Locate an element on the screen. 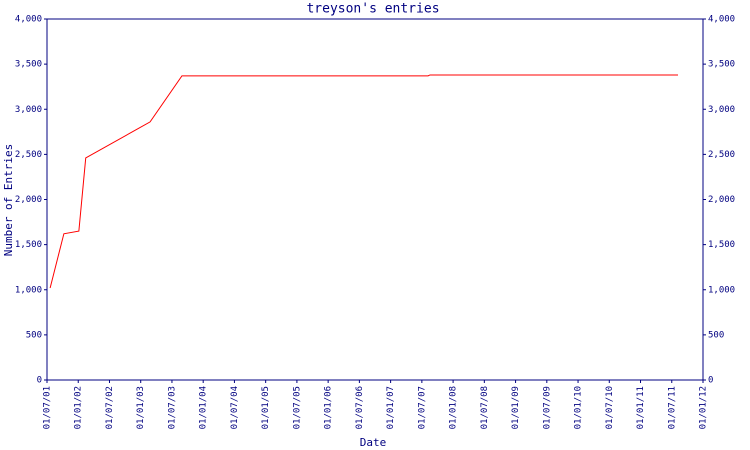 The width and height of the screenshot is (750, 450). y2-tick-label: 0 is located at coordinates (710, 381).